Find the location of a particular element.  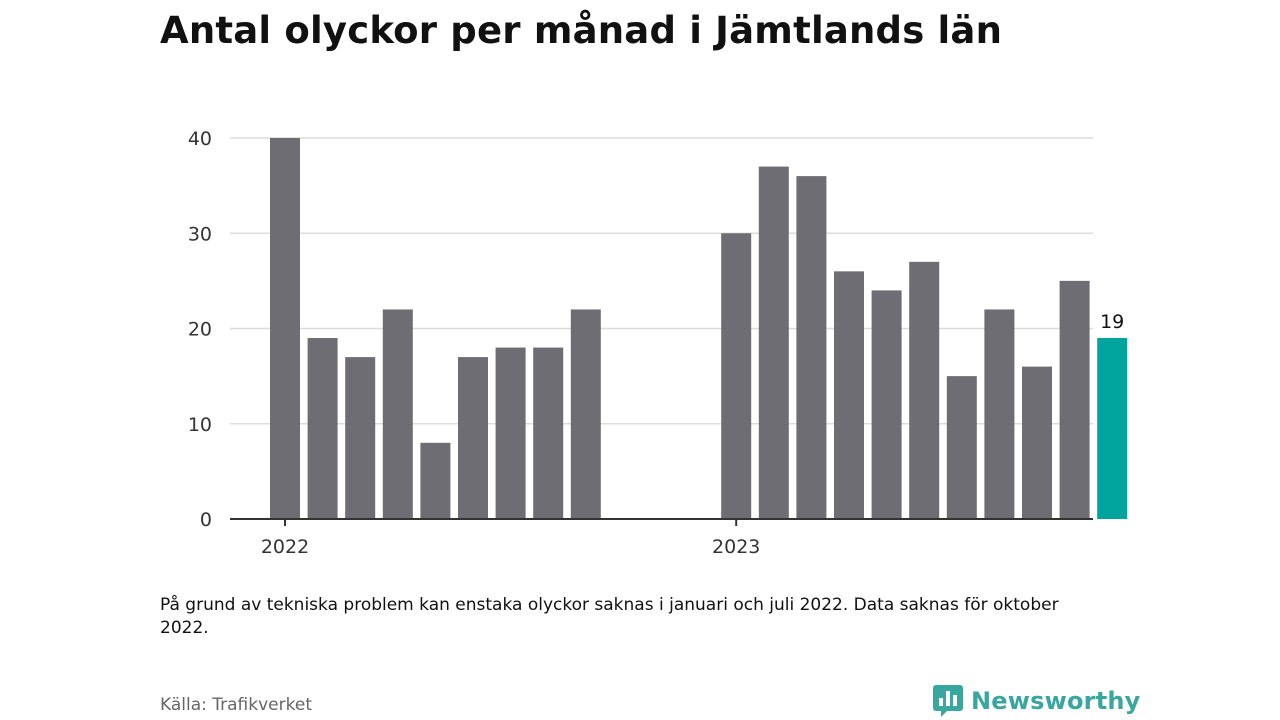

y-axis-ticks: 0 10 20 30 40 is located at coordinates (200, 329).